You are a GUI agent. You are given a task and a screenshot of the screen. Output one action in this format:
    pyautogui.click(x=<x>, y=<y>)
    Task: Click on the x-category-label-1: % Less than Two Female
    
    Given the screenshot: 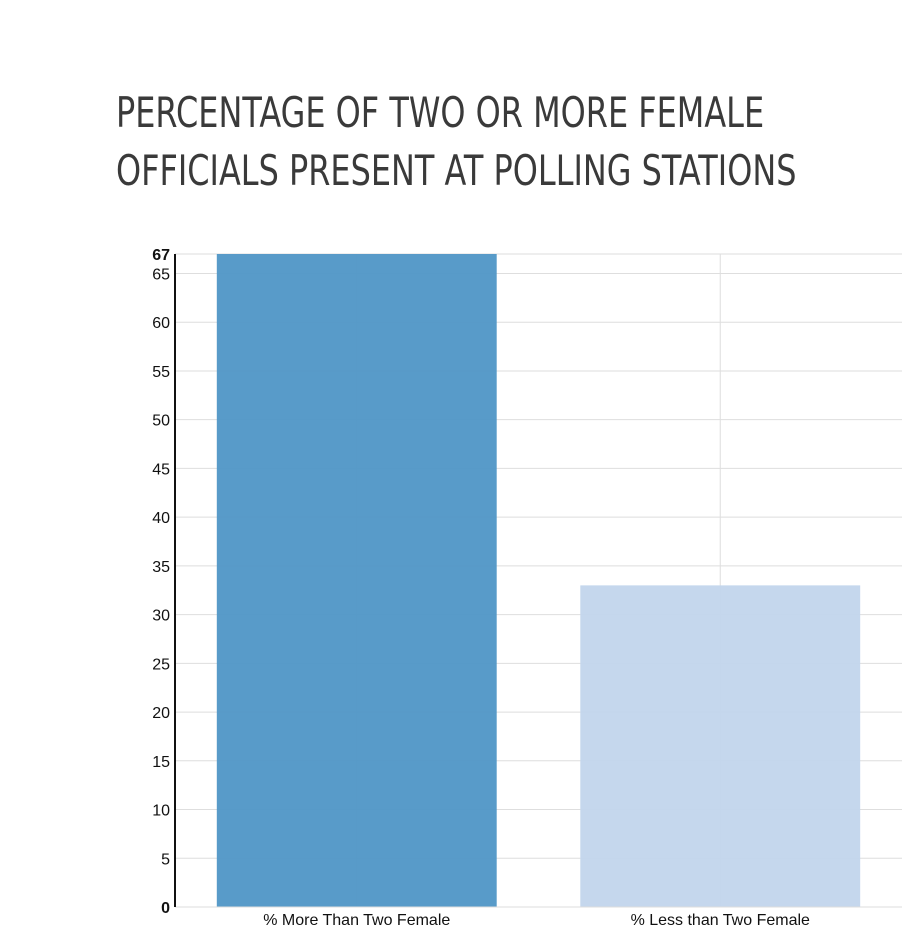 What is the action you would take?
    pyautogui.click(x=720, y=920)
    